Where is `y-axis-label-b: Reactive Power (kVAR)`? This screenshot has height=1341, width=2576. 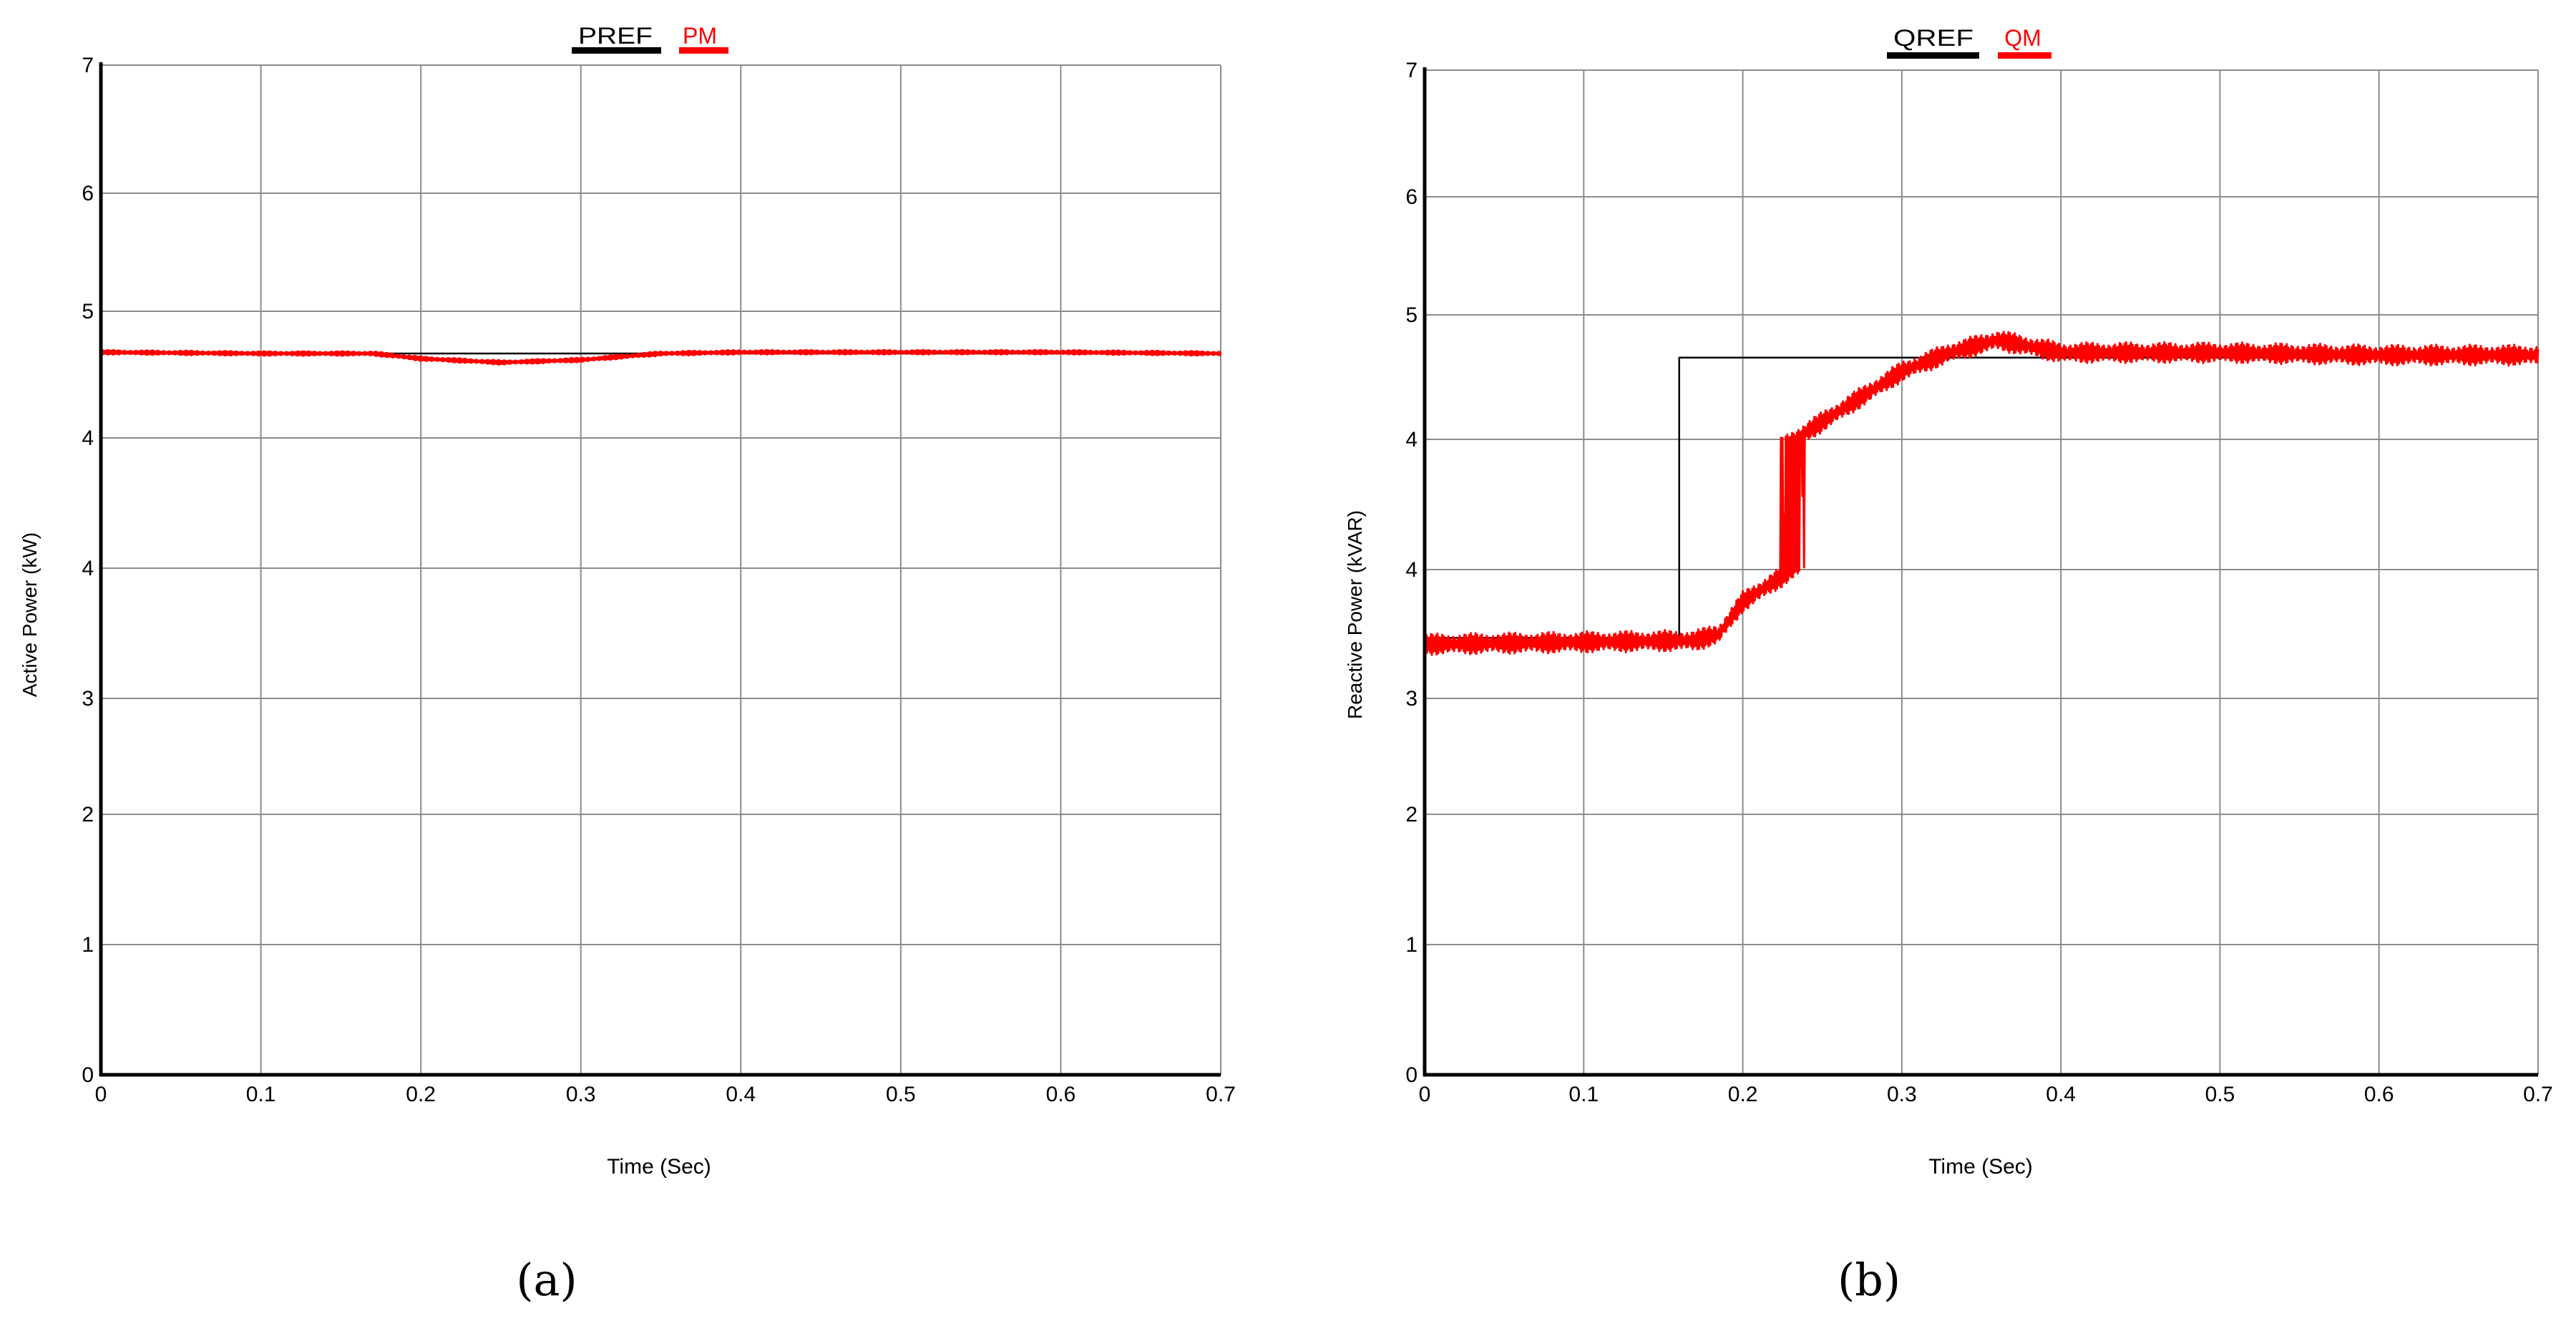
y-axis-label-b: Reactive Power (kVAR) is located at coordinates (1355, 614).